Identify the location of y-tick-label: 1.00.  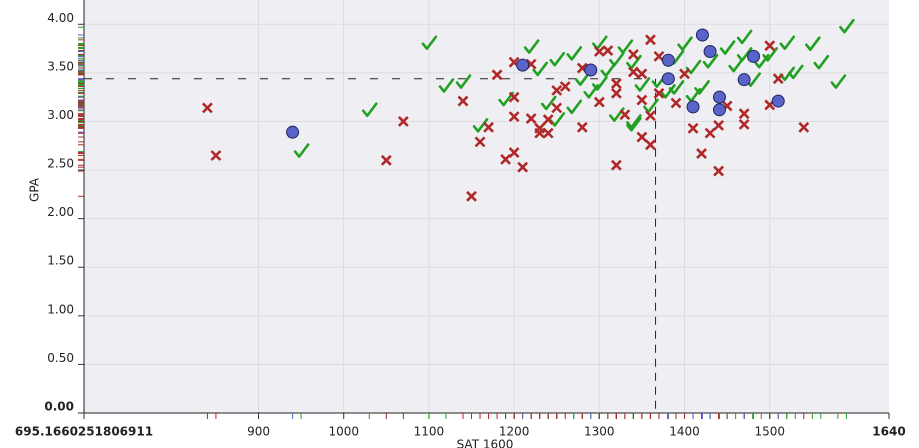
(60, 309).